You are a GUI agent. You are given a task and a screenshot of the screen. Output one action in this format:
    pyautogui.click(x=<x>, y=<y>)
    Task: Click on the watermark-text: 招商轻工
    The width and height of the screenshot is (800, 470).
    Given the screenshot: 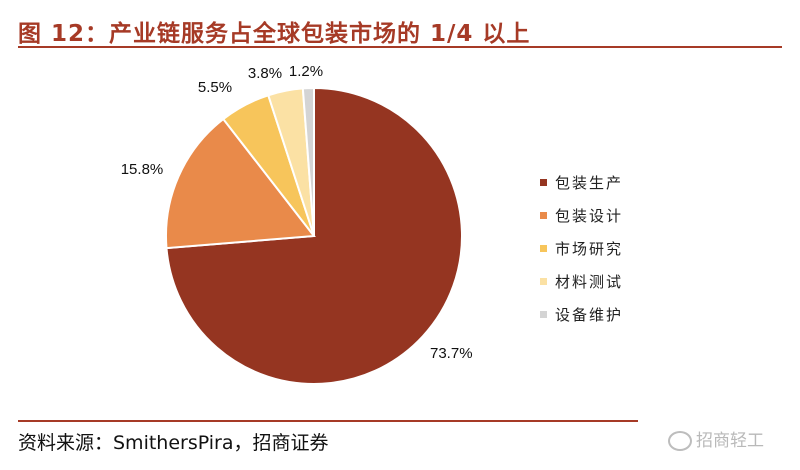 What is the action you would take?
    pyautogui.click(x=730, y=441)
    